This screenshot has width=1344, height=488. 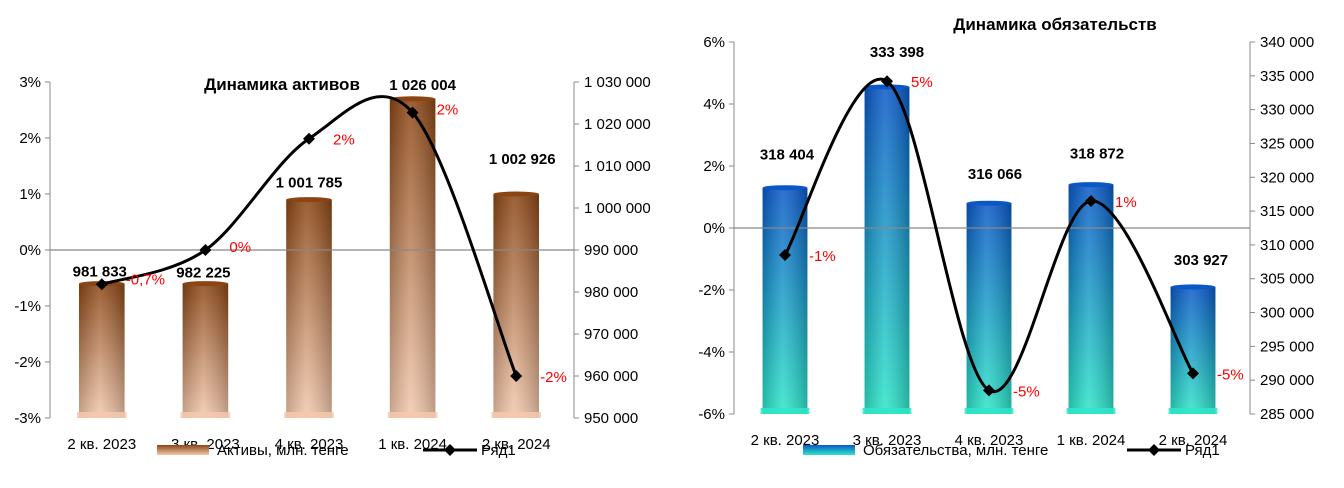 I want to click on right-axis-tick-label: 290 000, so click(x=1287, y=380).